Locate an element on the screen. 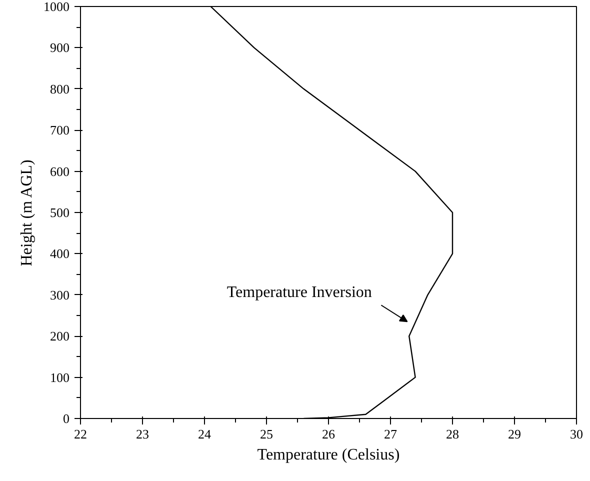 The image size is (590, 481). x-axis-title: Temperature (Celsius) is located at coordinates (328, 455).